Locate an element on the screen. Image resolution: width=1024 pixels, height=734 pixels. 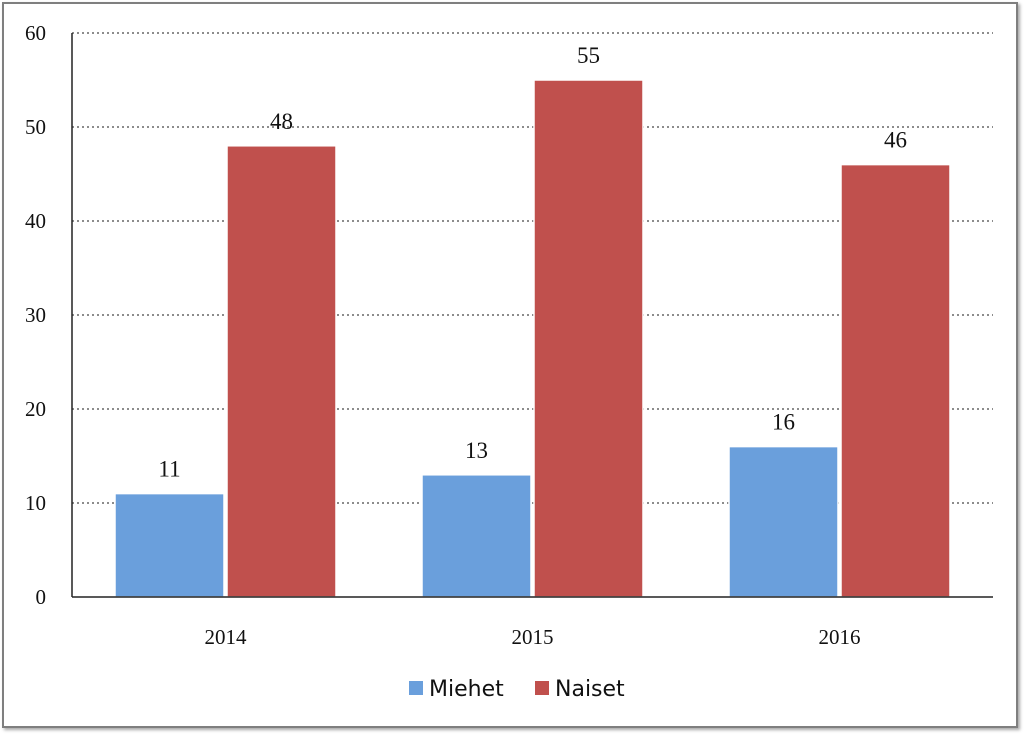
x-tick-label: 2015 is located at coordinates (533, 637).